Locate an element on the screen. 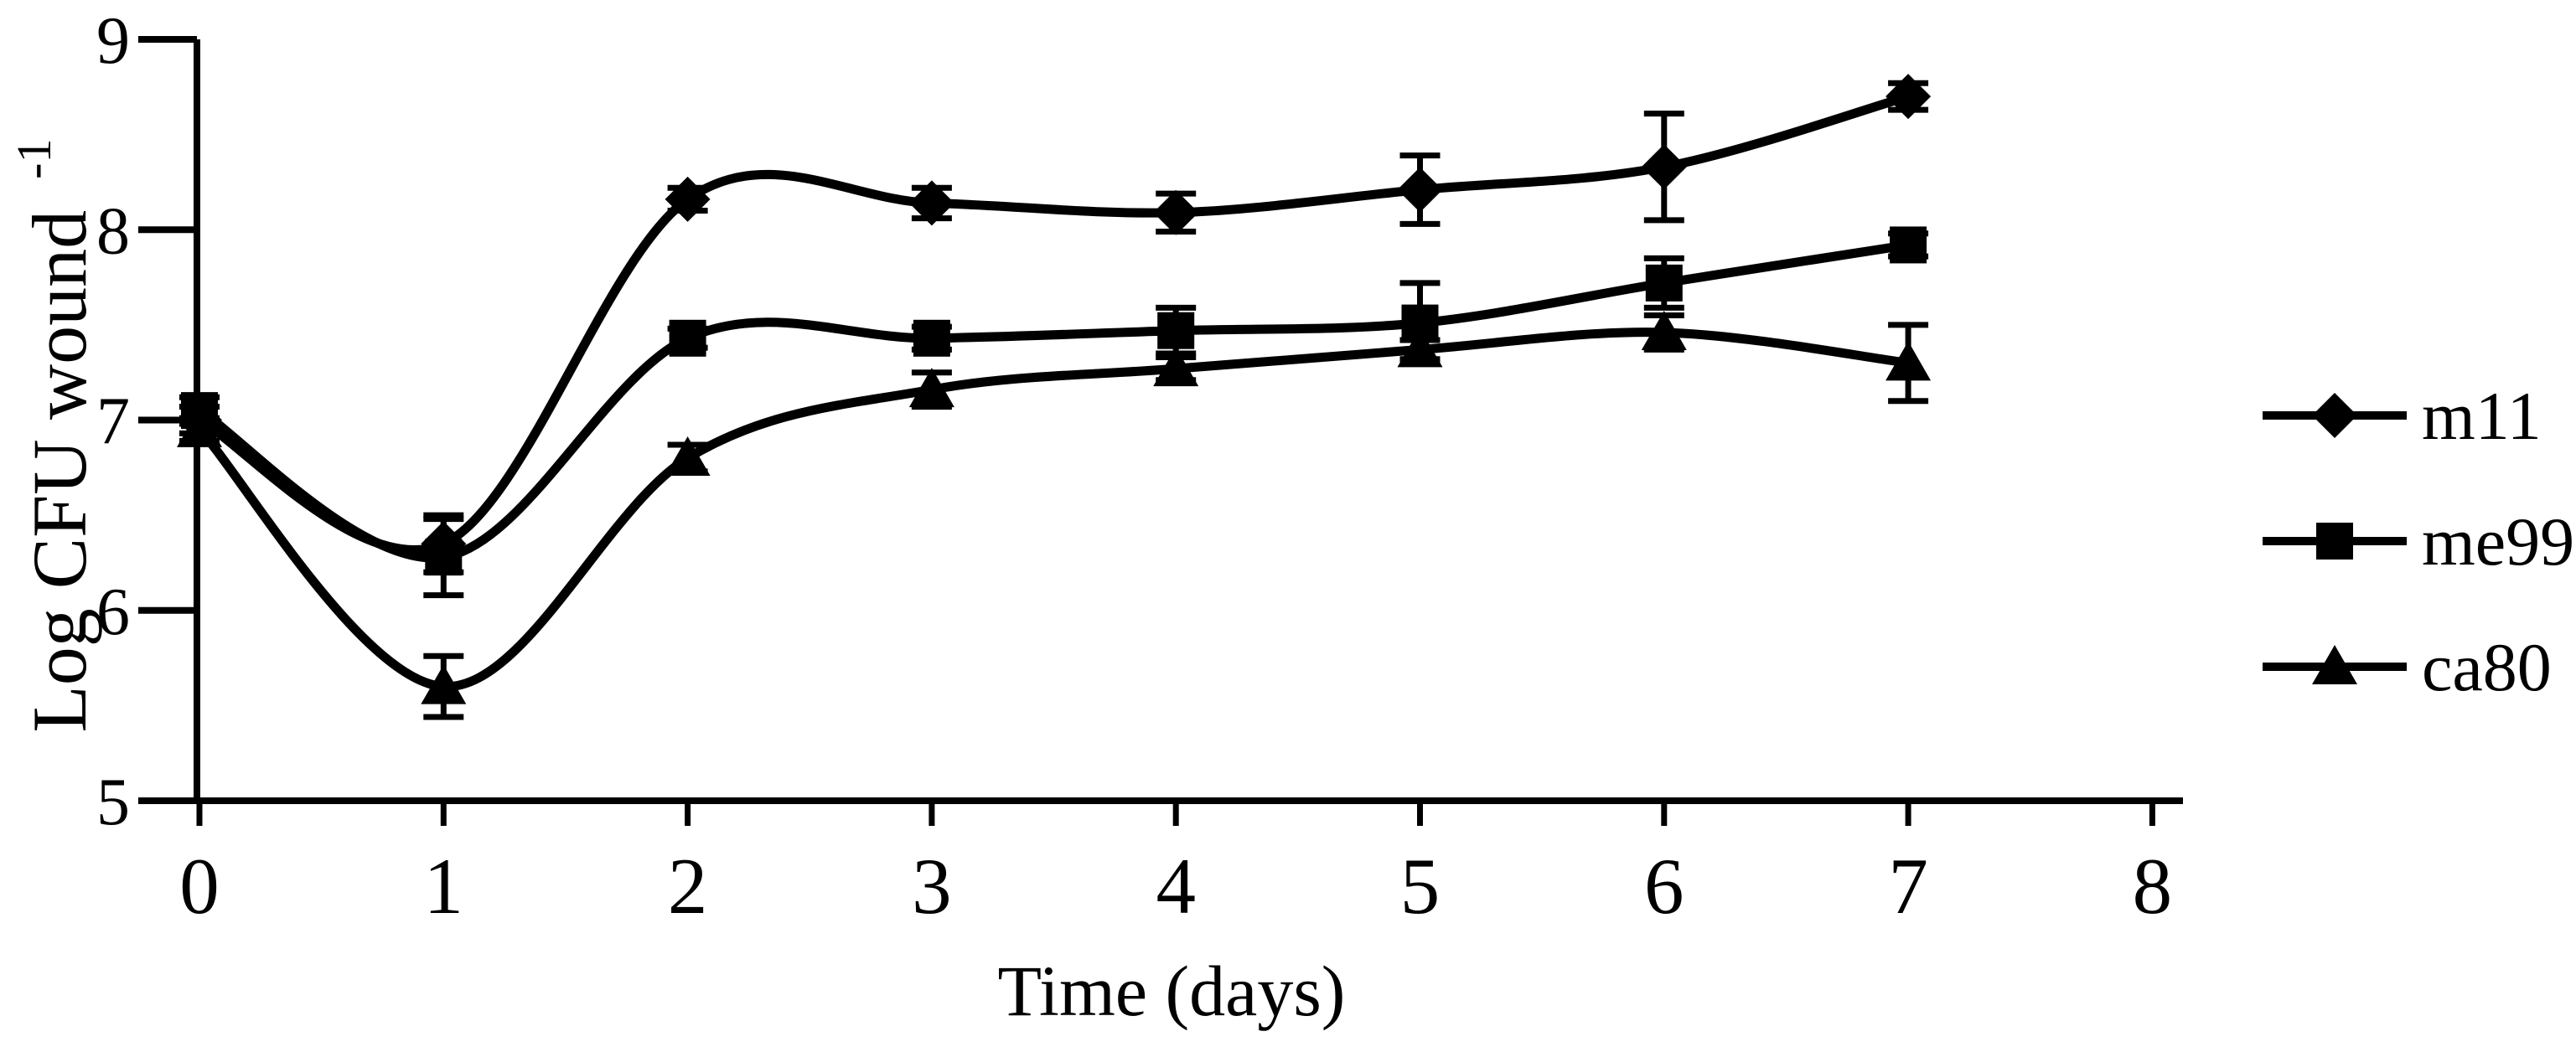 This screenshot has height=1047, width=2576. marker-ca80-day0 is located at coordinates (199, 427).